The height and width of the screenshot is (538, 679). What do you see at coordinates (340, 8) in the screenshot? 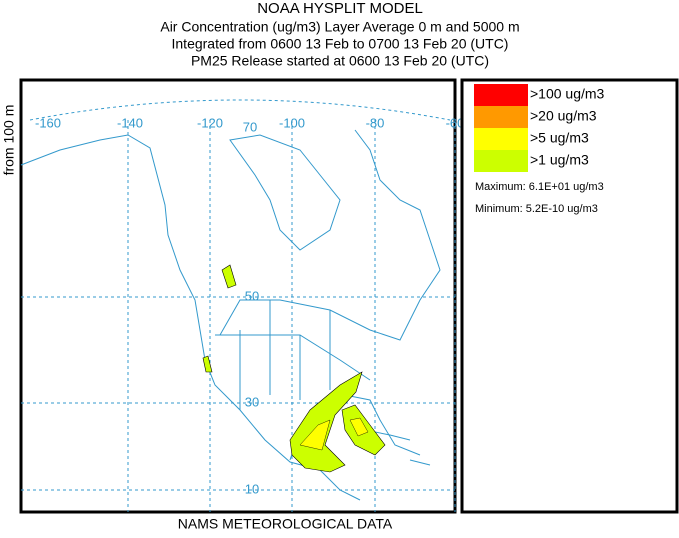
I see `title: NOAA HYSPLIT MODEL` at bounding box center [340, 8].